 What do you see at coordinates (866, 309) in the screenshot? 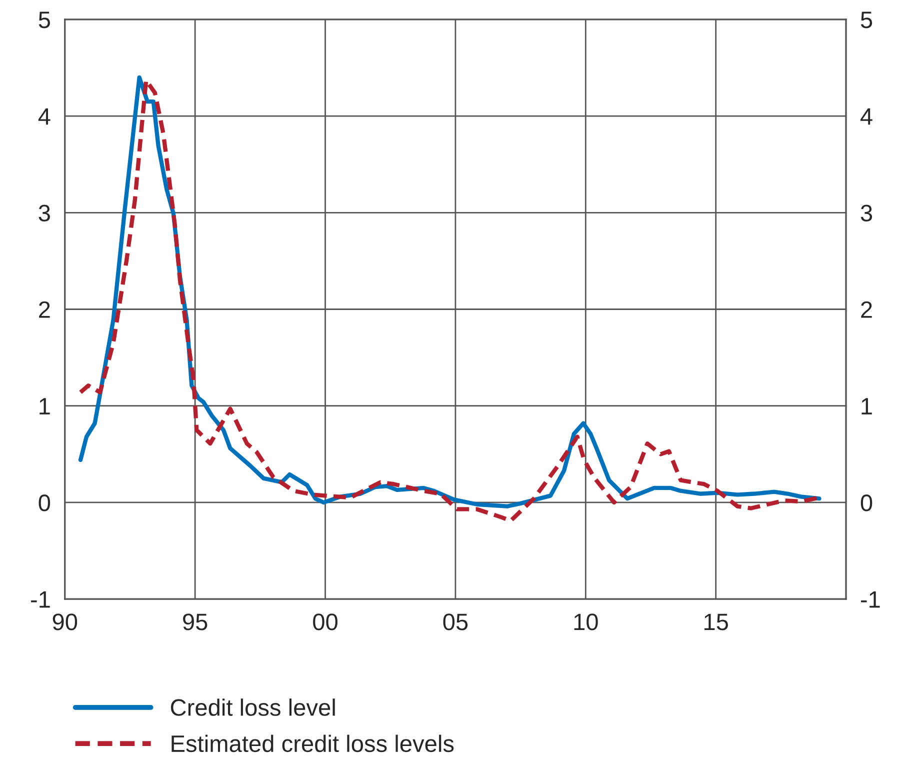
I see `y2-tick-label: 2` at bounding box center [866, 309].